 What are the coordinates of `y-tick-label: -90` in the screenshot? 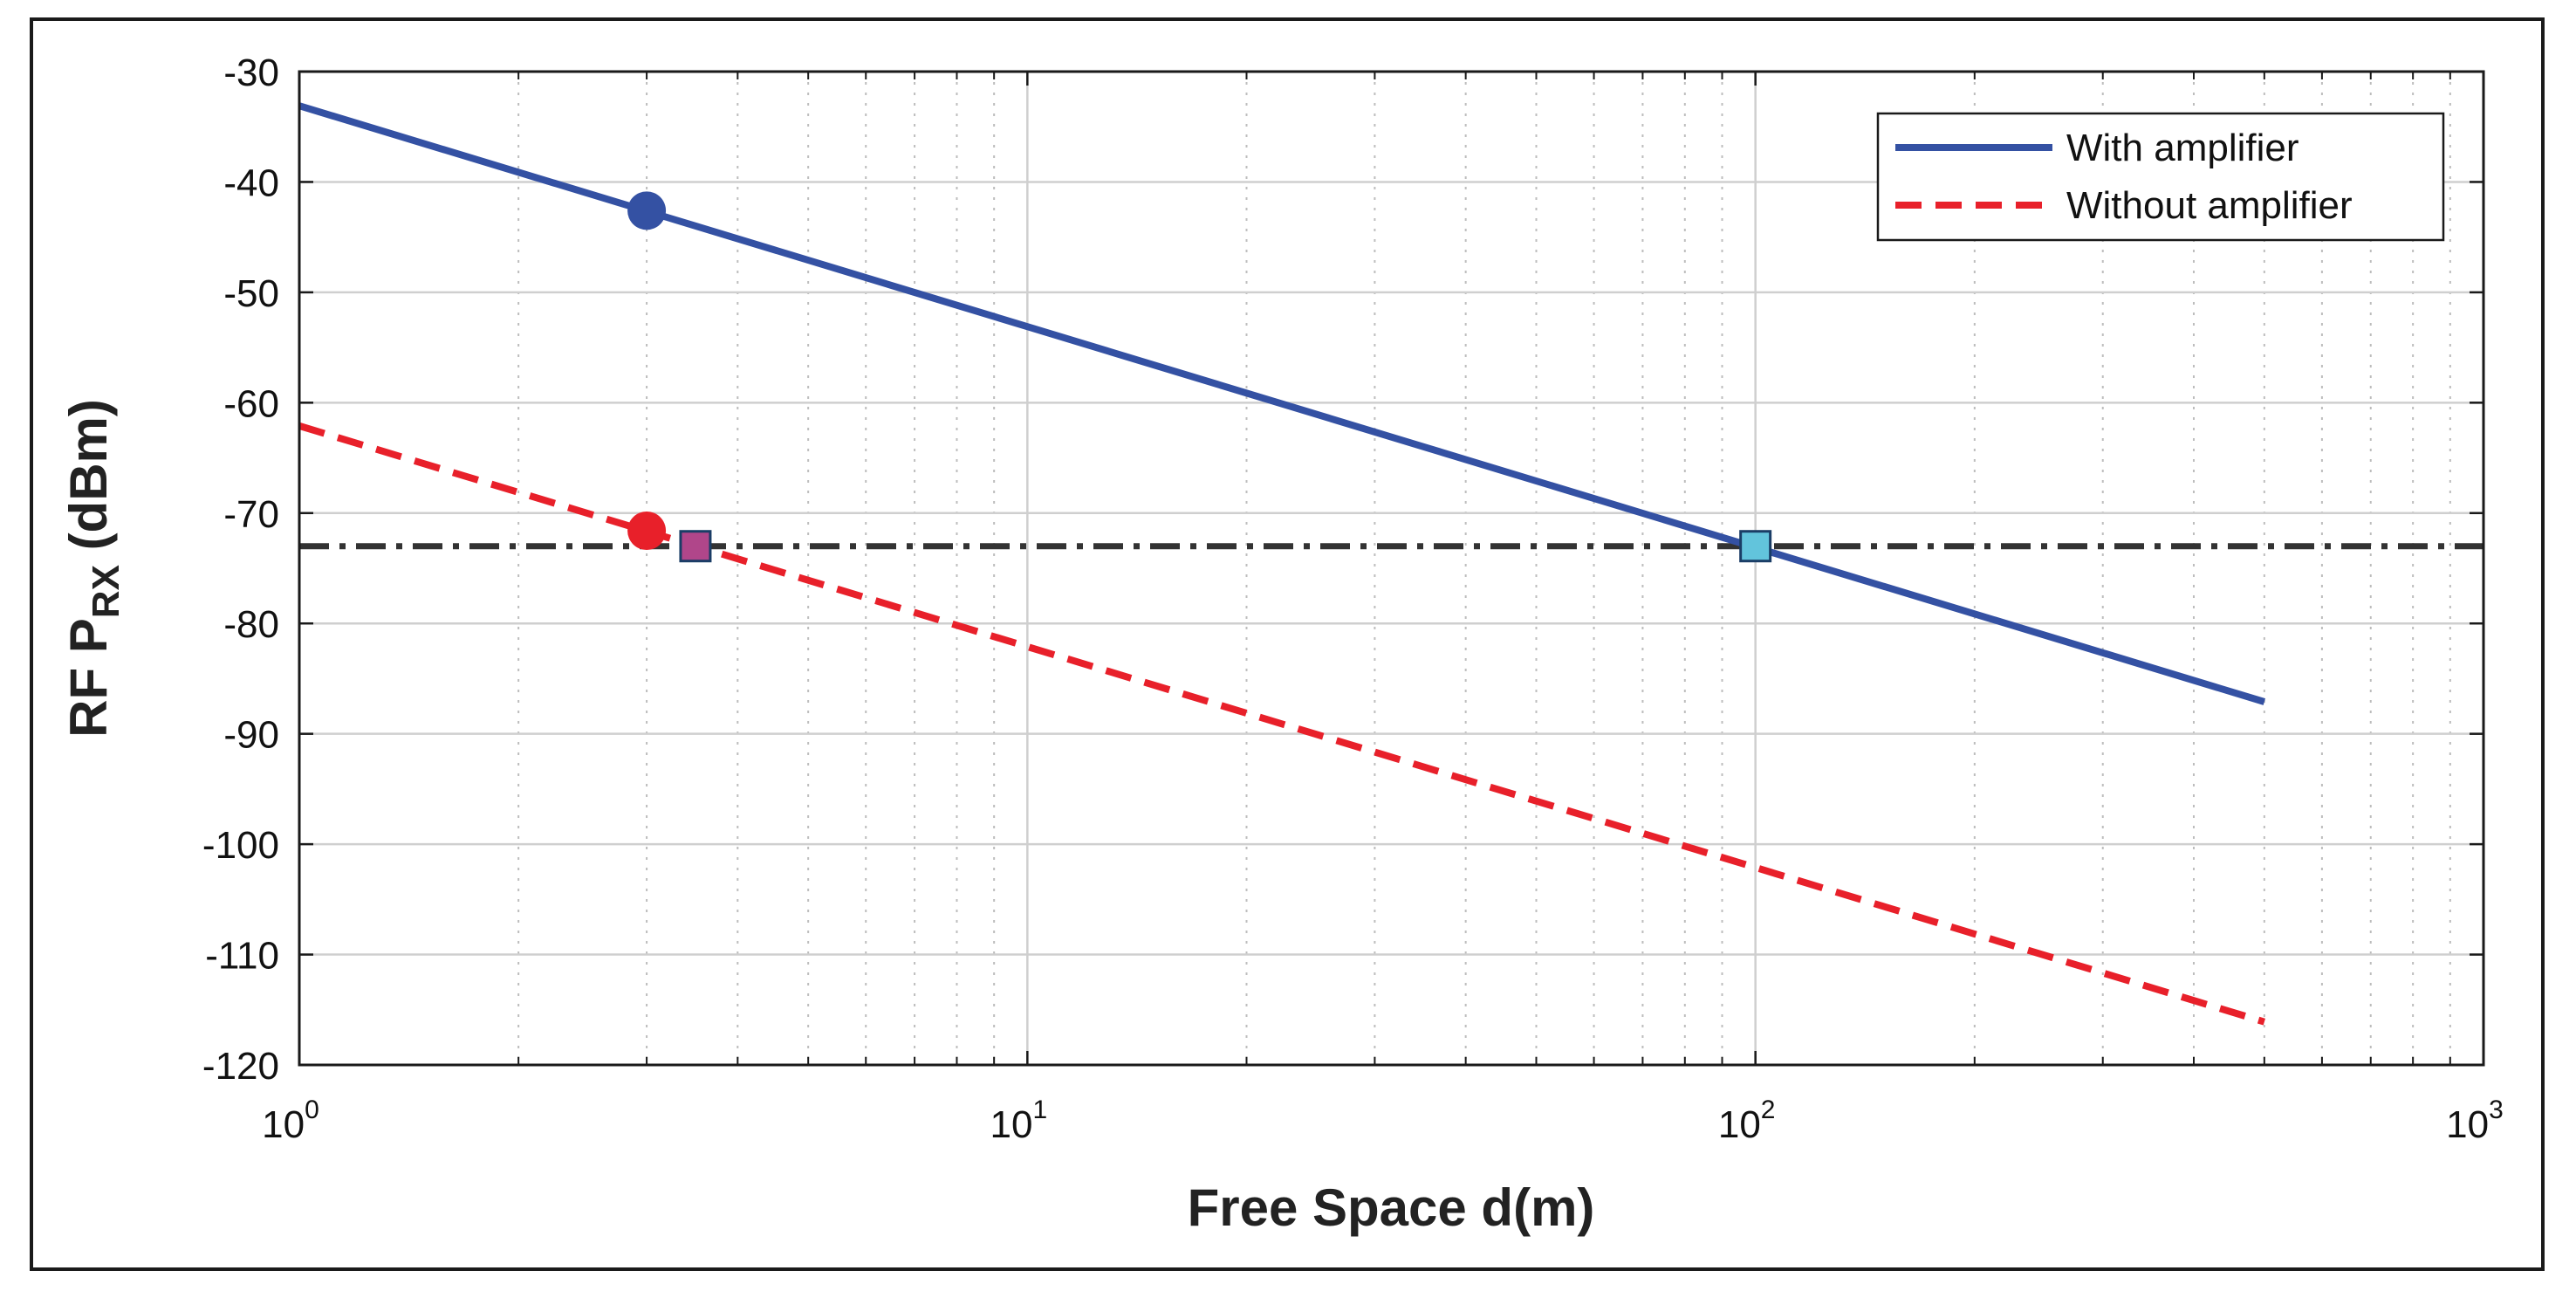 It's located at (251, 736).